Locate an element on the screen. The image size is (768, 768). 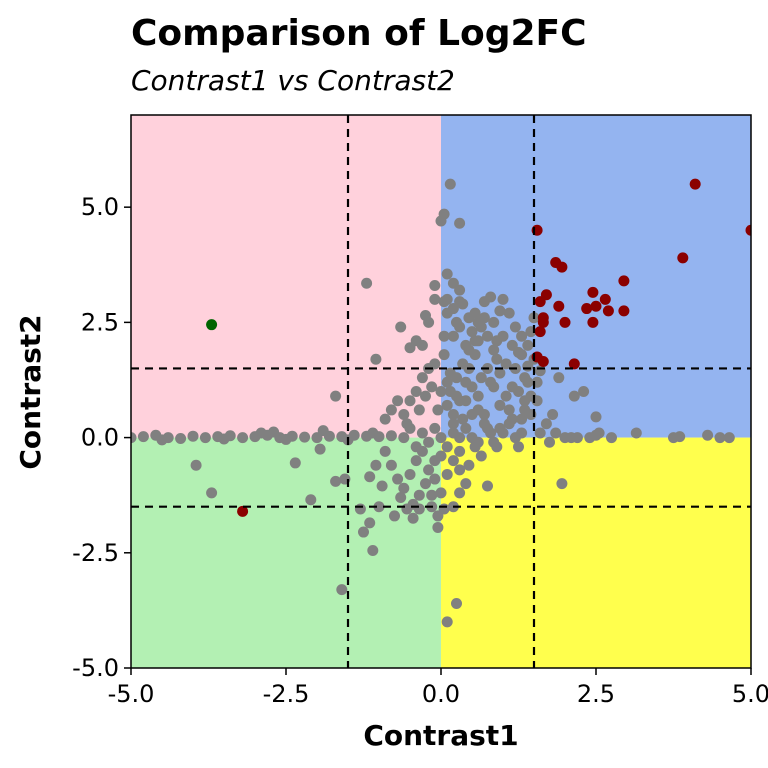
quadrant-lower-right is located at coordinates (596, 552).